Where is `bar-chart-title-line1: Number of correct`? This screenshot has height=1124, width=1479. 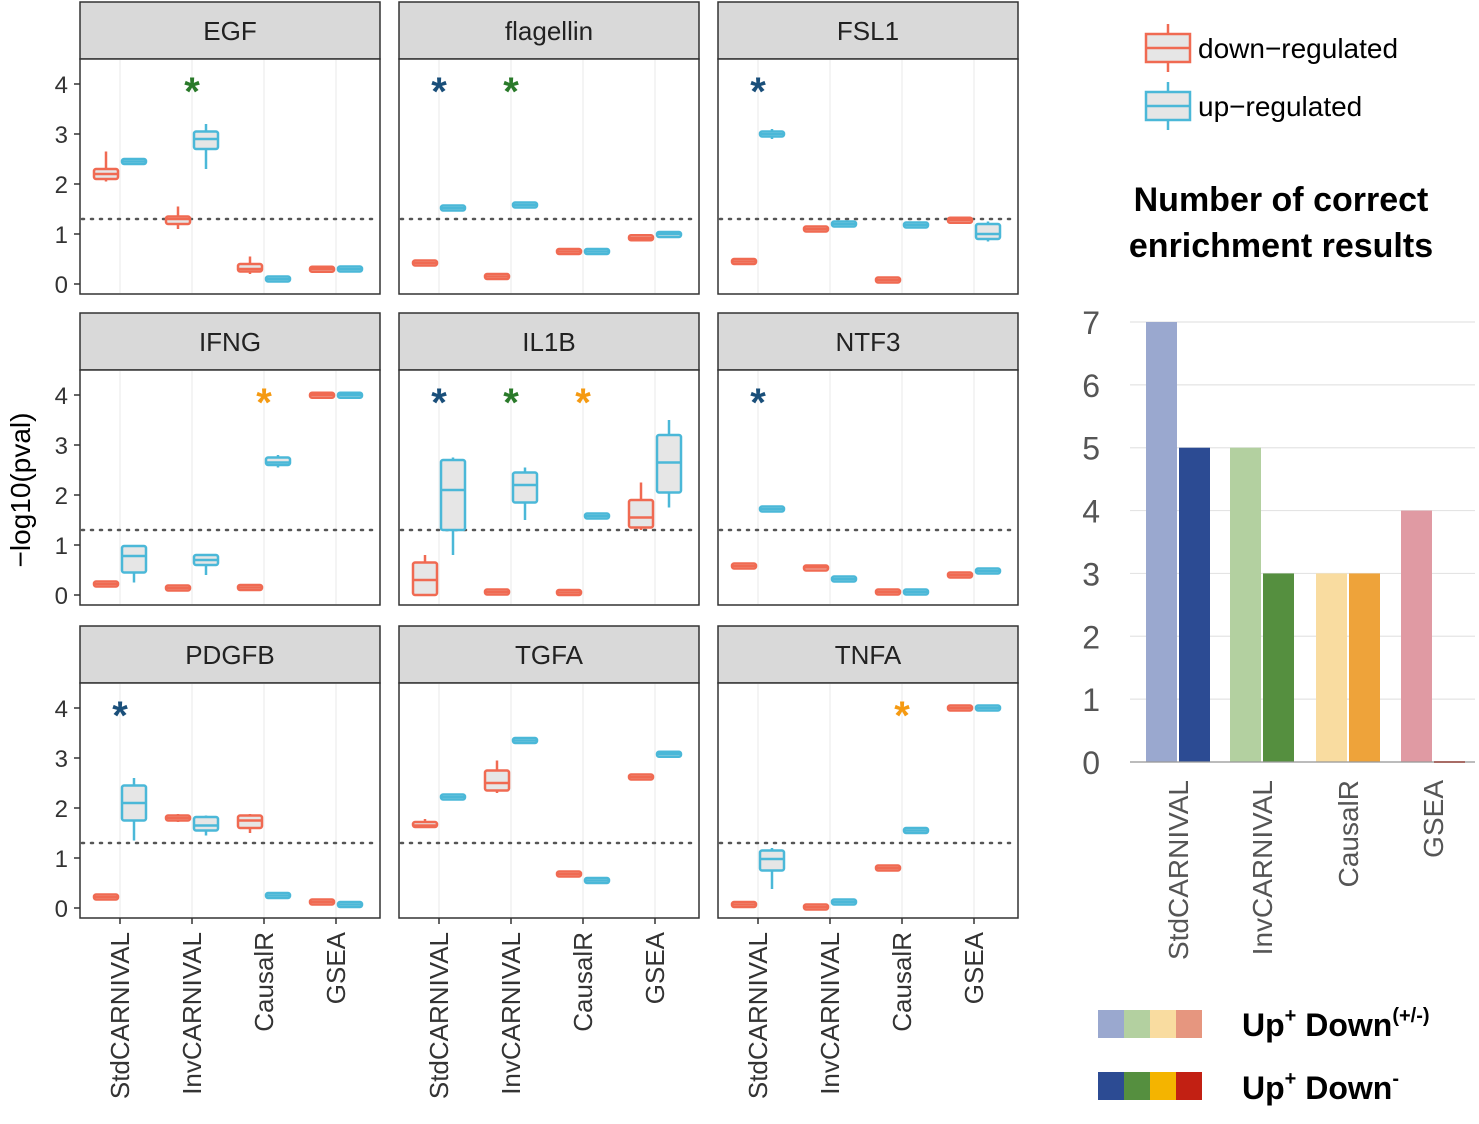
bar-chart-title-line1: Number of correct is located at coordinates (1281, 200).